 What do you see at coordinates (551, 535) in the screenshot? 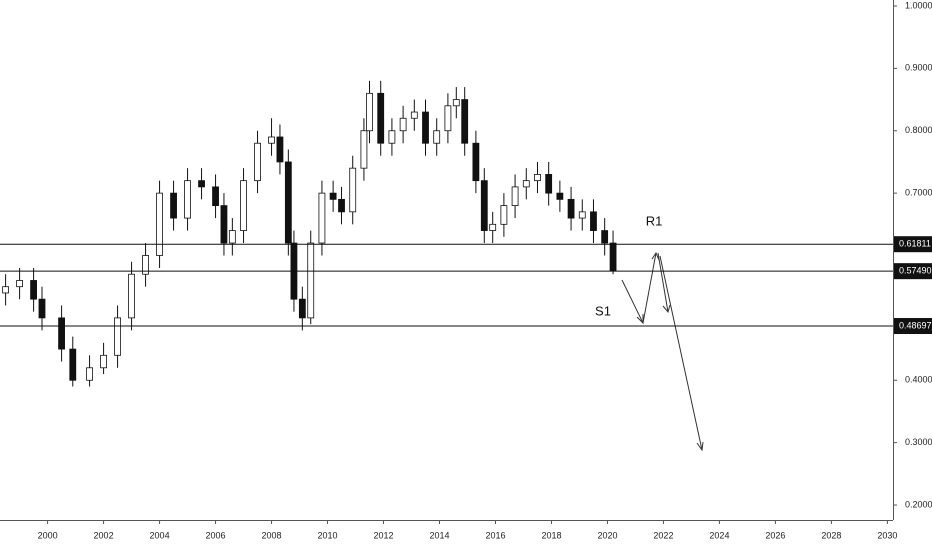
I see `x-tick-label: 2018` at bounding box center [551, 535].